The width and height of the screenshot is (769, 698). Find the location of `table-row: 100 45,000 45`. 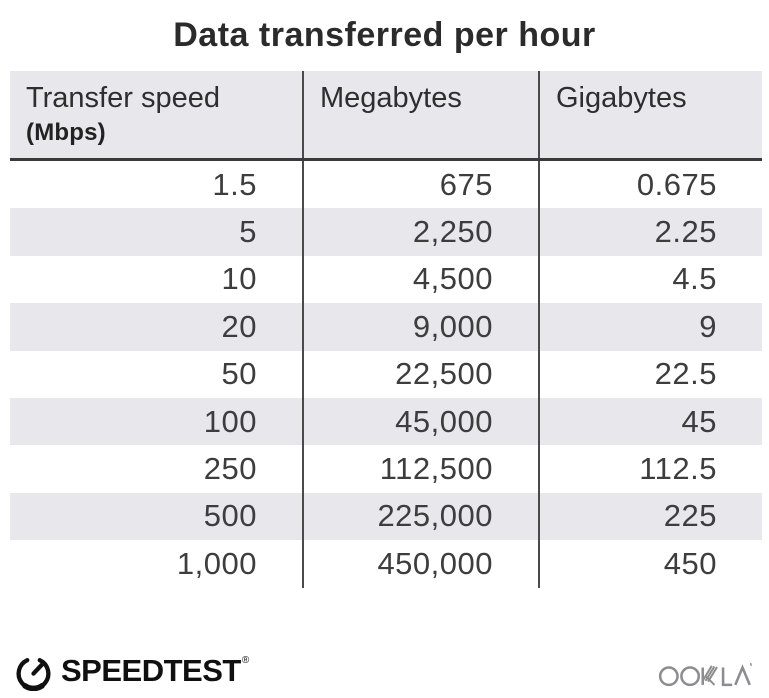

table-row: 100 45,000 45 is located at coordinates (386, 421).